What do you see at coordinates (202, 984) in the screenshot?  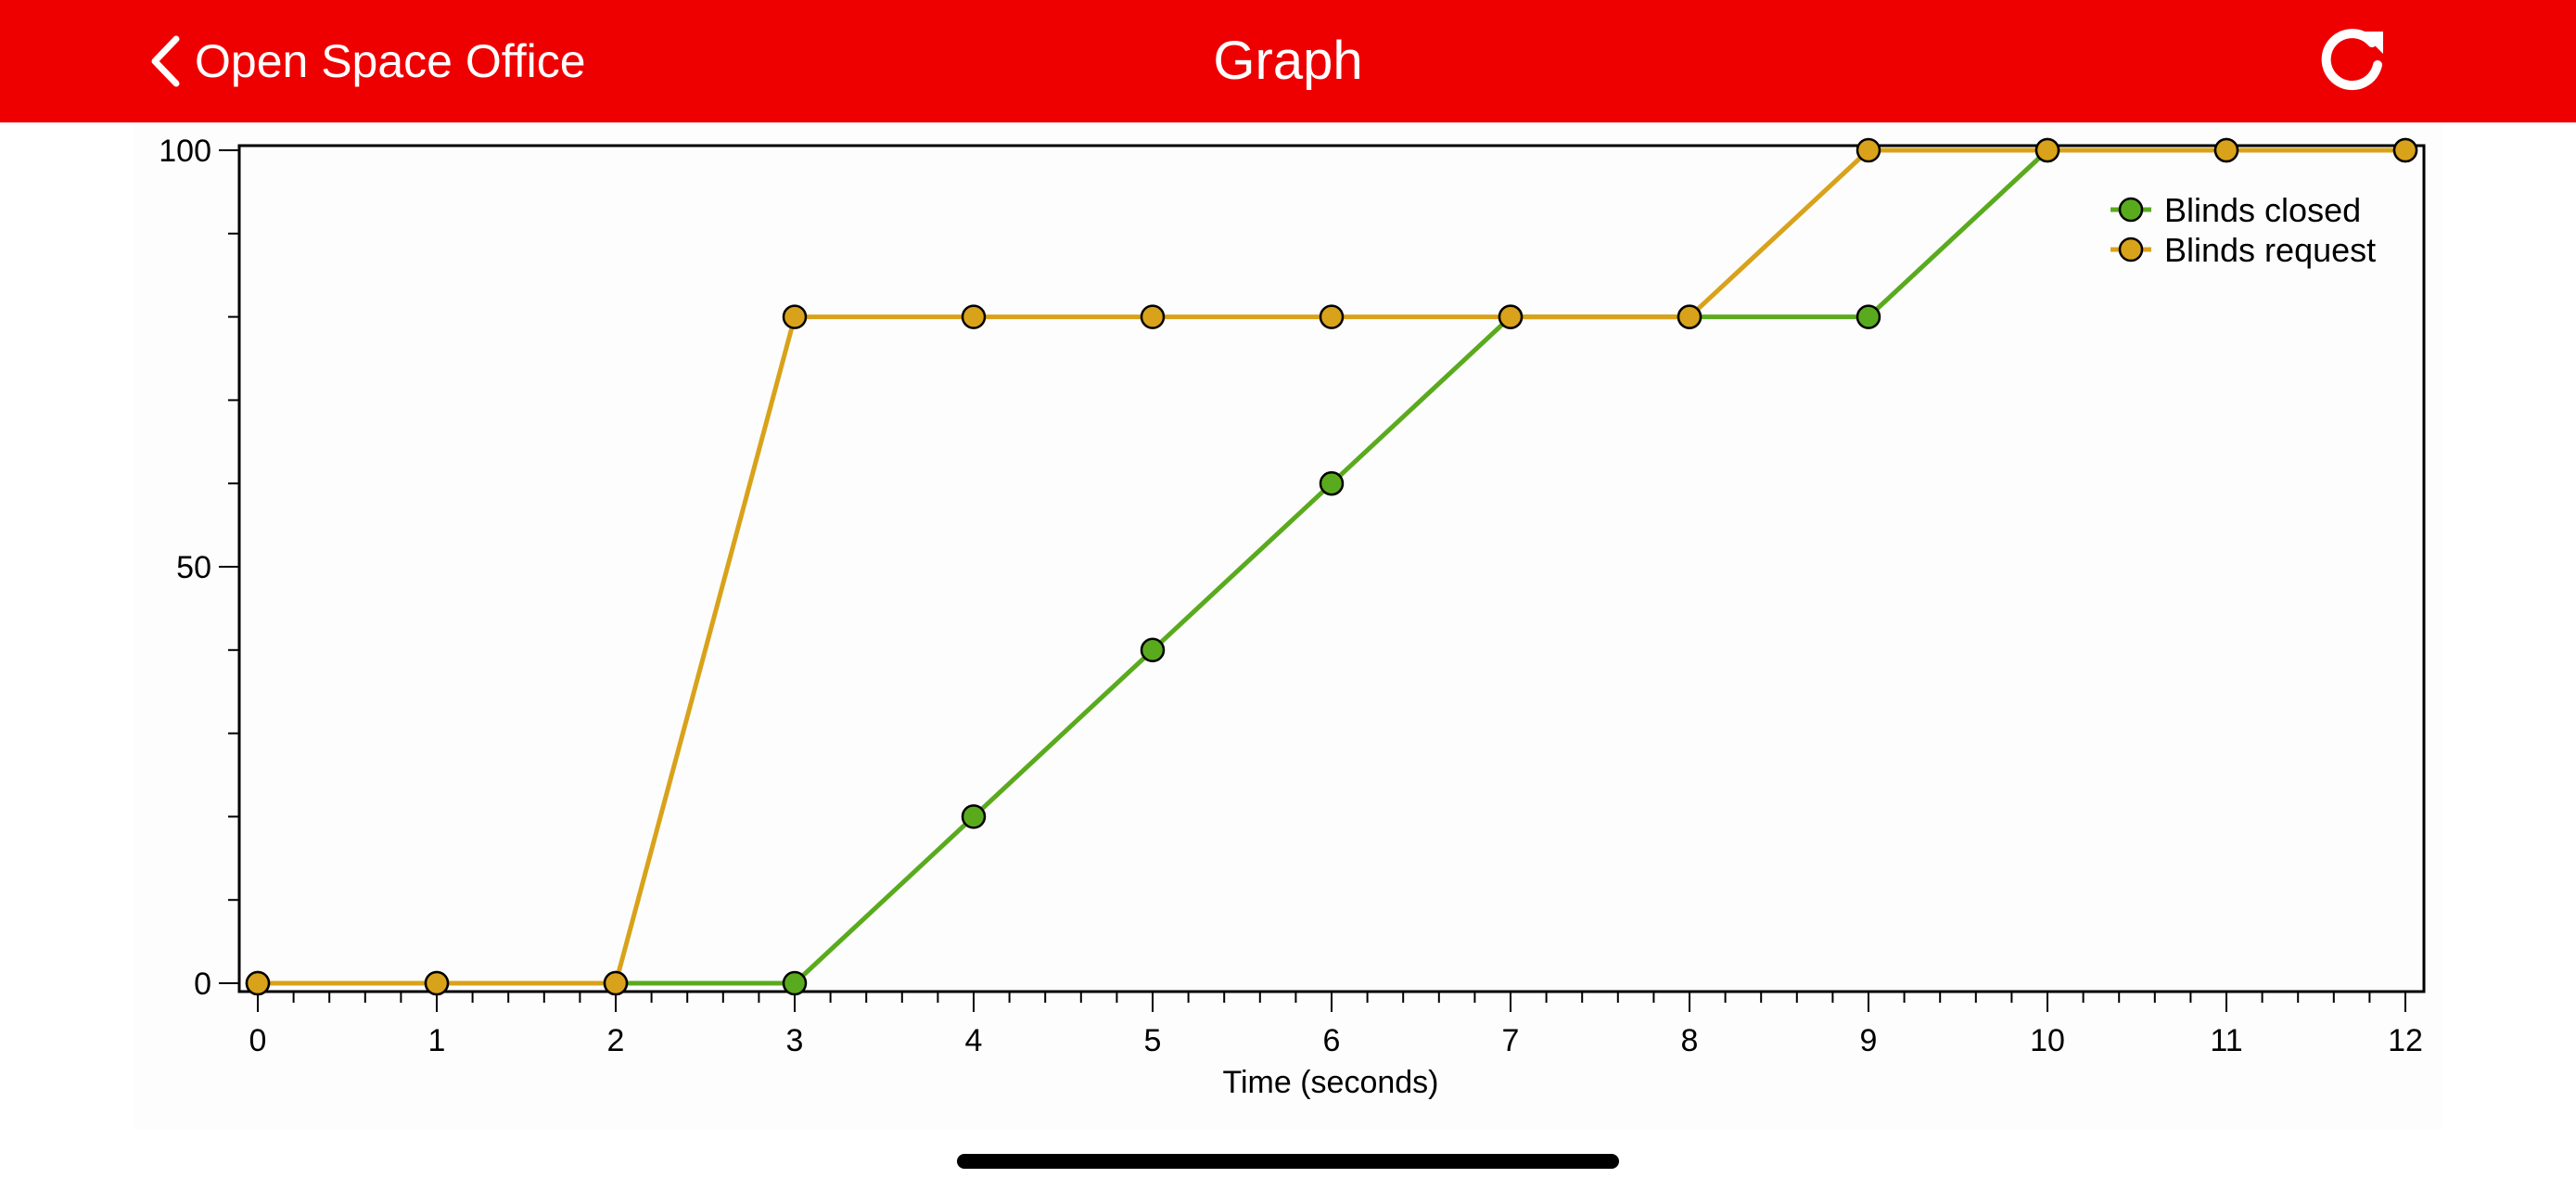 I see `y-tick-label: 0` at bounding box center [202, 984].